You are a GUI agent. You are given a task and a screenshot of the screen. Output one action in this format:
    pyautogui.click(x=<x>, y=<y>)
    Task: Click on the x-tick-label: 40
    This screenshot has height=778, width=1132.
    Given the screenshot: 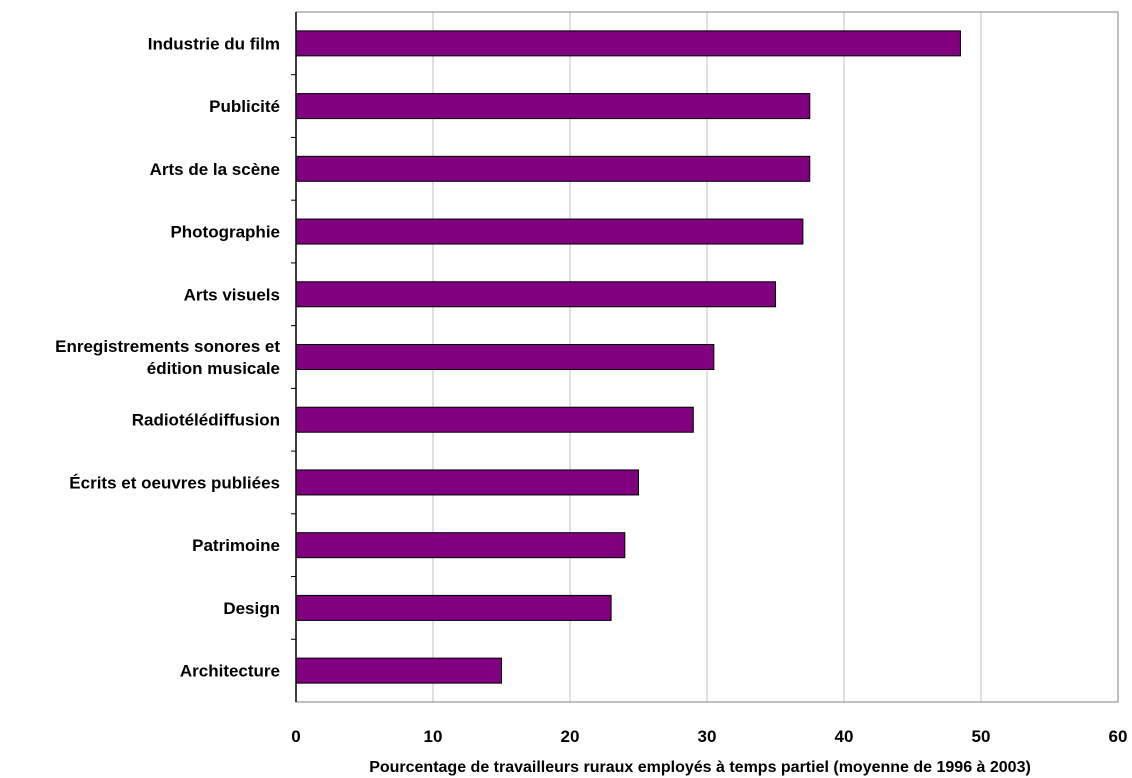 What is the action you would take?
    pyautogui.click(x=844, y=736)
    